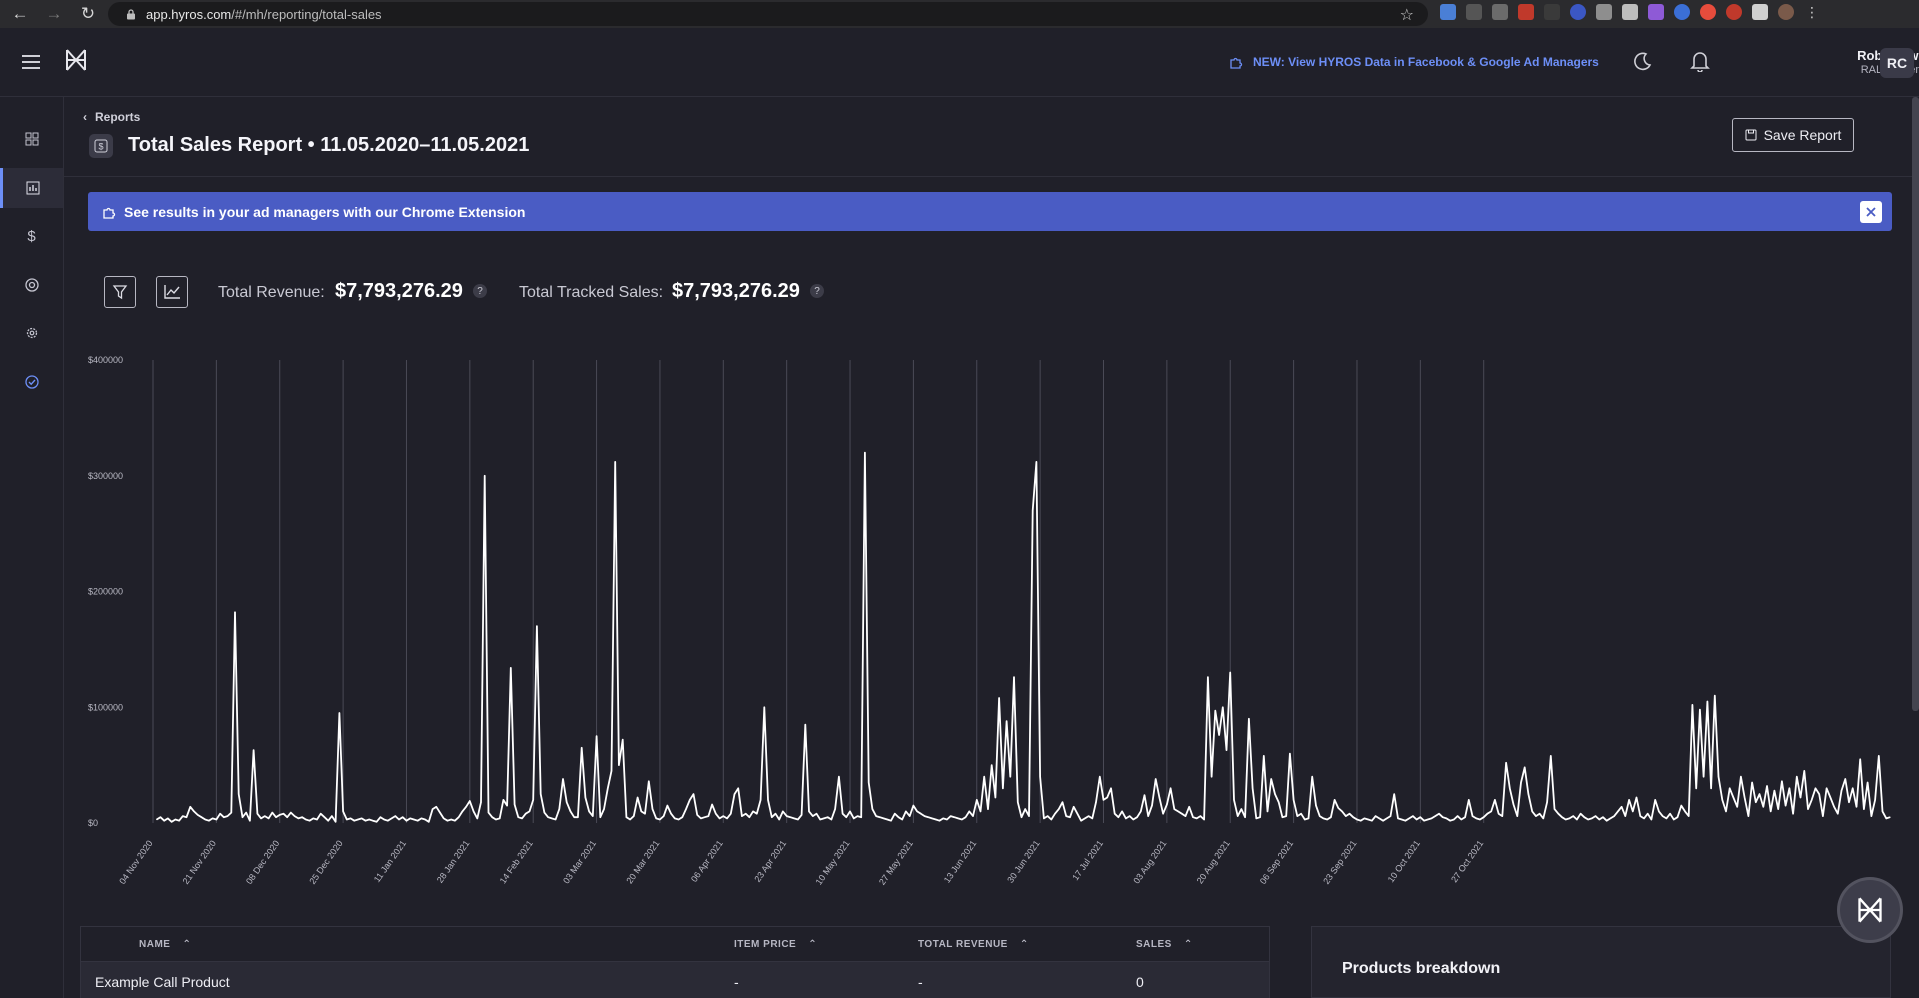 This screenshot has height=998, width=1919. Describe the element at coordinates (31, 333) in the screenshot. I see `sidebar-item-settings` at that location.